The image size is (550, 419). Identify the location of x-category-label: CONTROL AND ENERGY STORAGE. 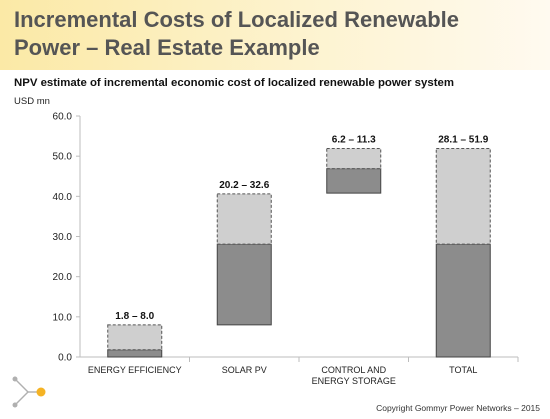
(354, 375).